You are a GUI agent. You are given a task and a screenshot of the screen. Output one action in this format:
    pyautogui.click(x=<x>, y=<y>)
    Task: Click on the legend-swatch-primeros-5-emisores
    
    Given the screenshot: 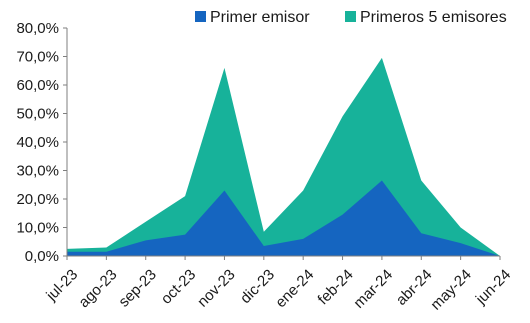 What is the action you would take?
    pyautogui.click(x=350, y=16)
    